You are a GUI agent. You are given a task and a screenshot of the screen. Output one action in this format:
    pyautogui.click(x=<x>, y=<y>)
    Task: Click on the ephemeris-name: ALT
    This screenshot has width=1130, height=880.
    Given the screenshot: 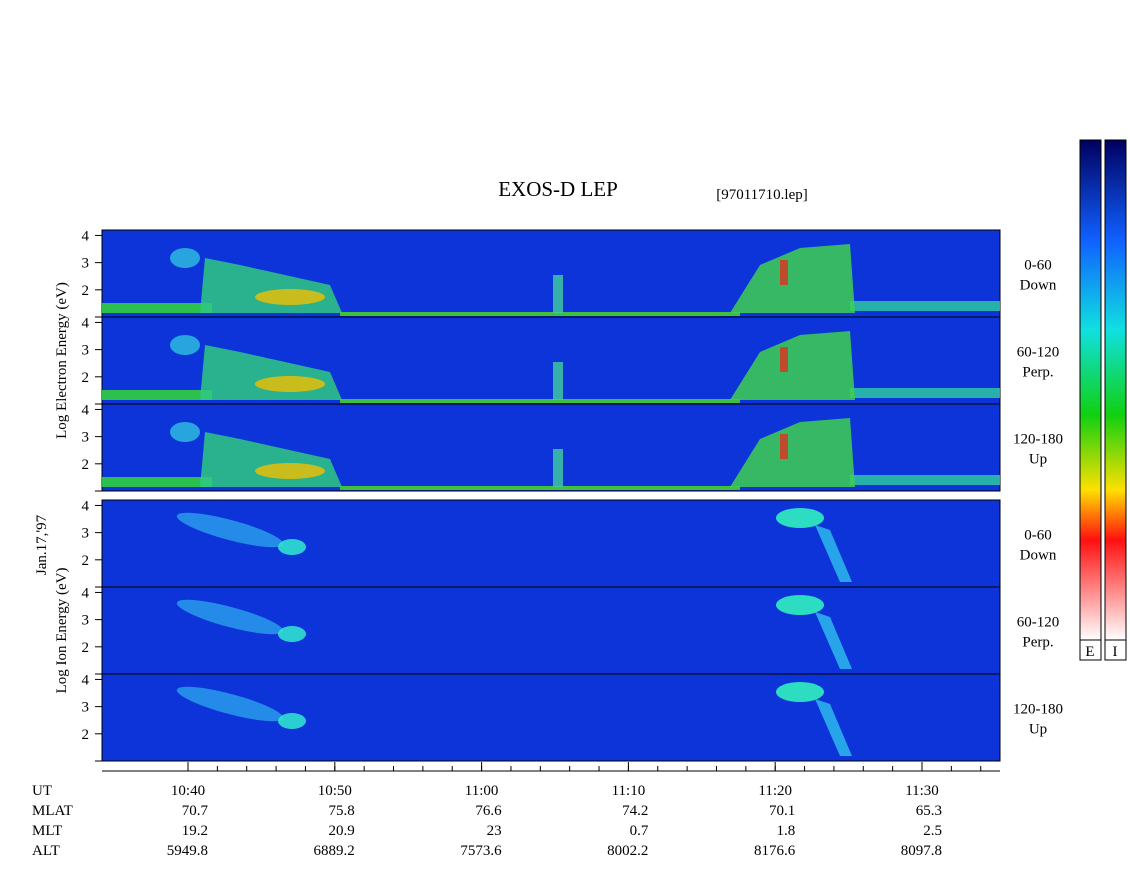 What is the action you would take?
    pyautogui.click(x=46, y=851)
    